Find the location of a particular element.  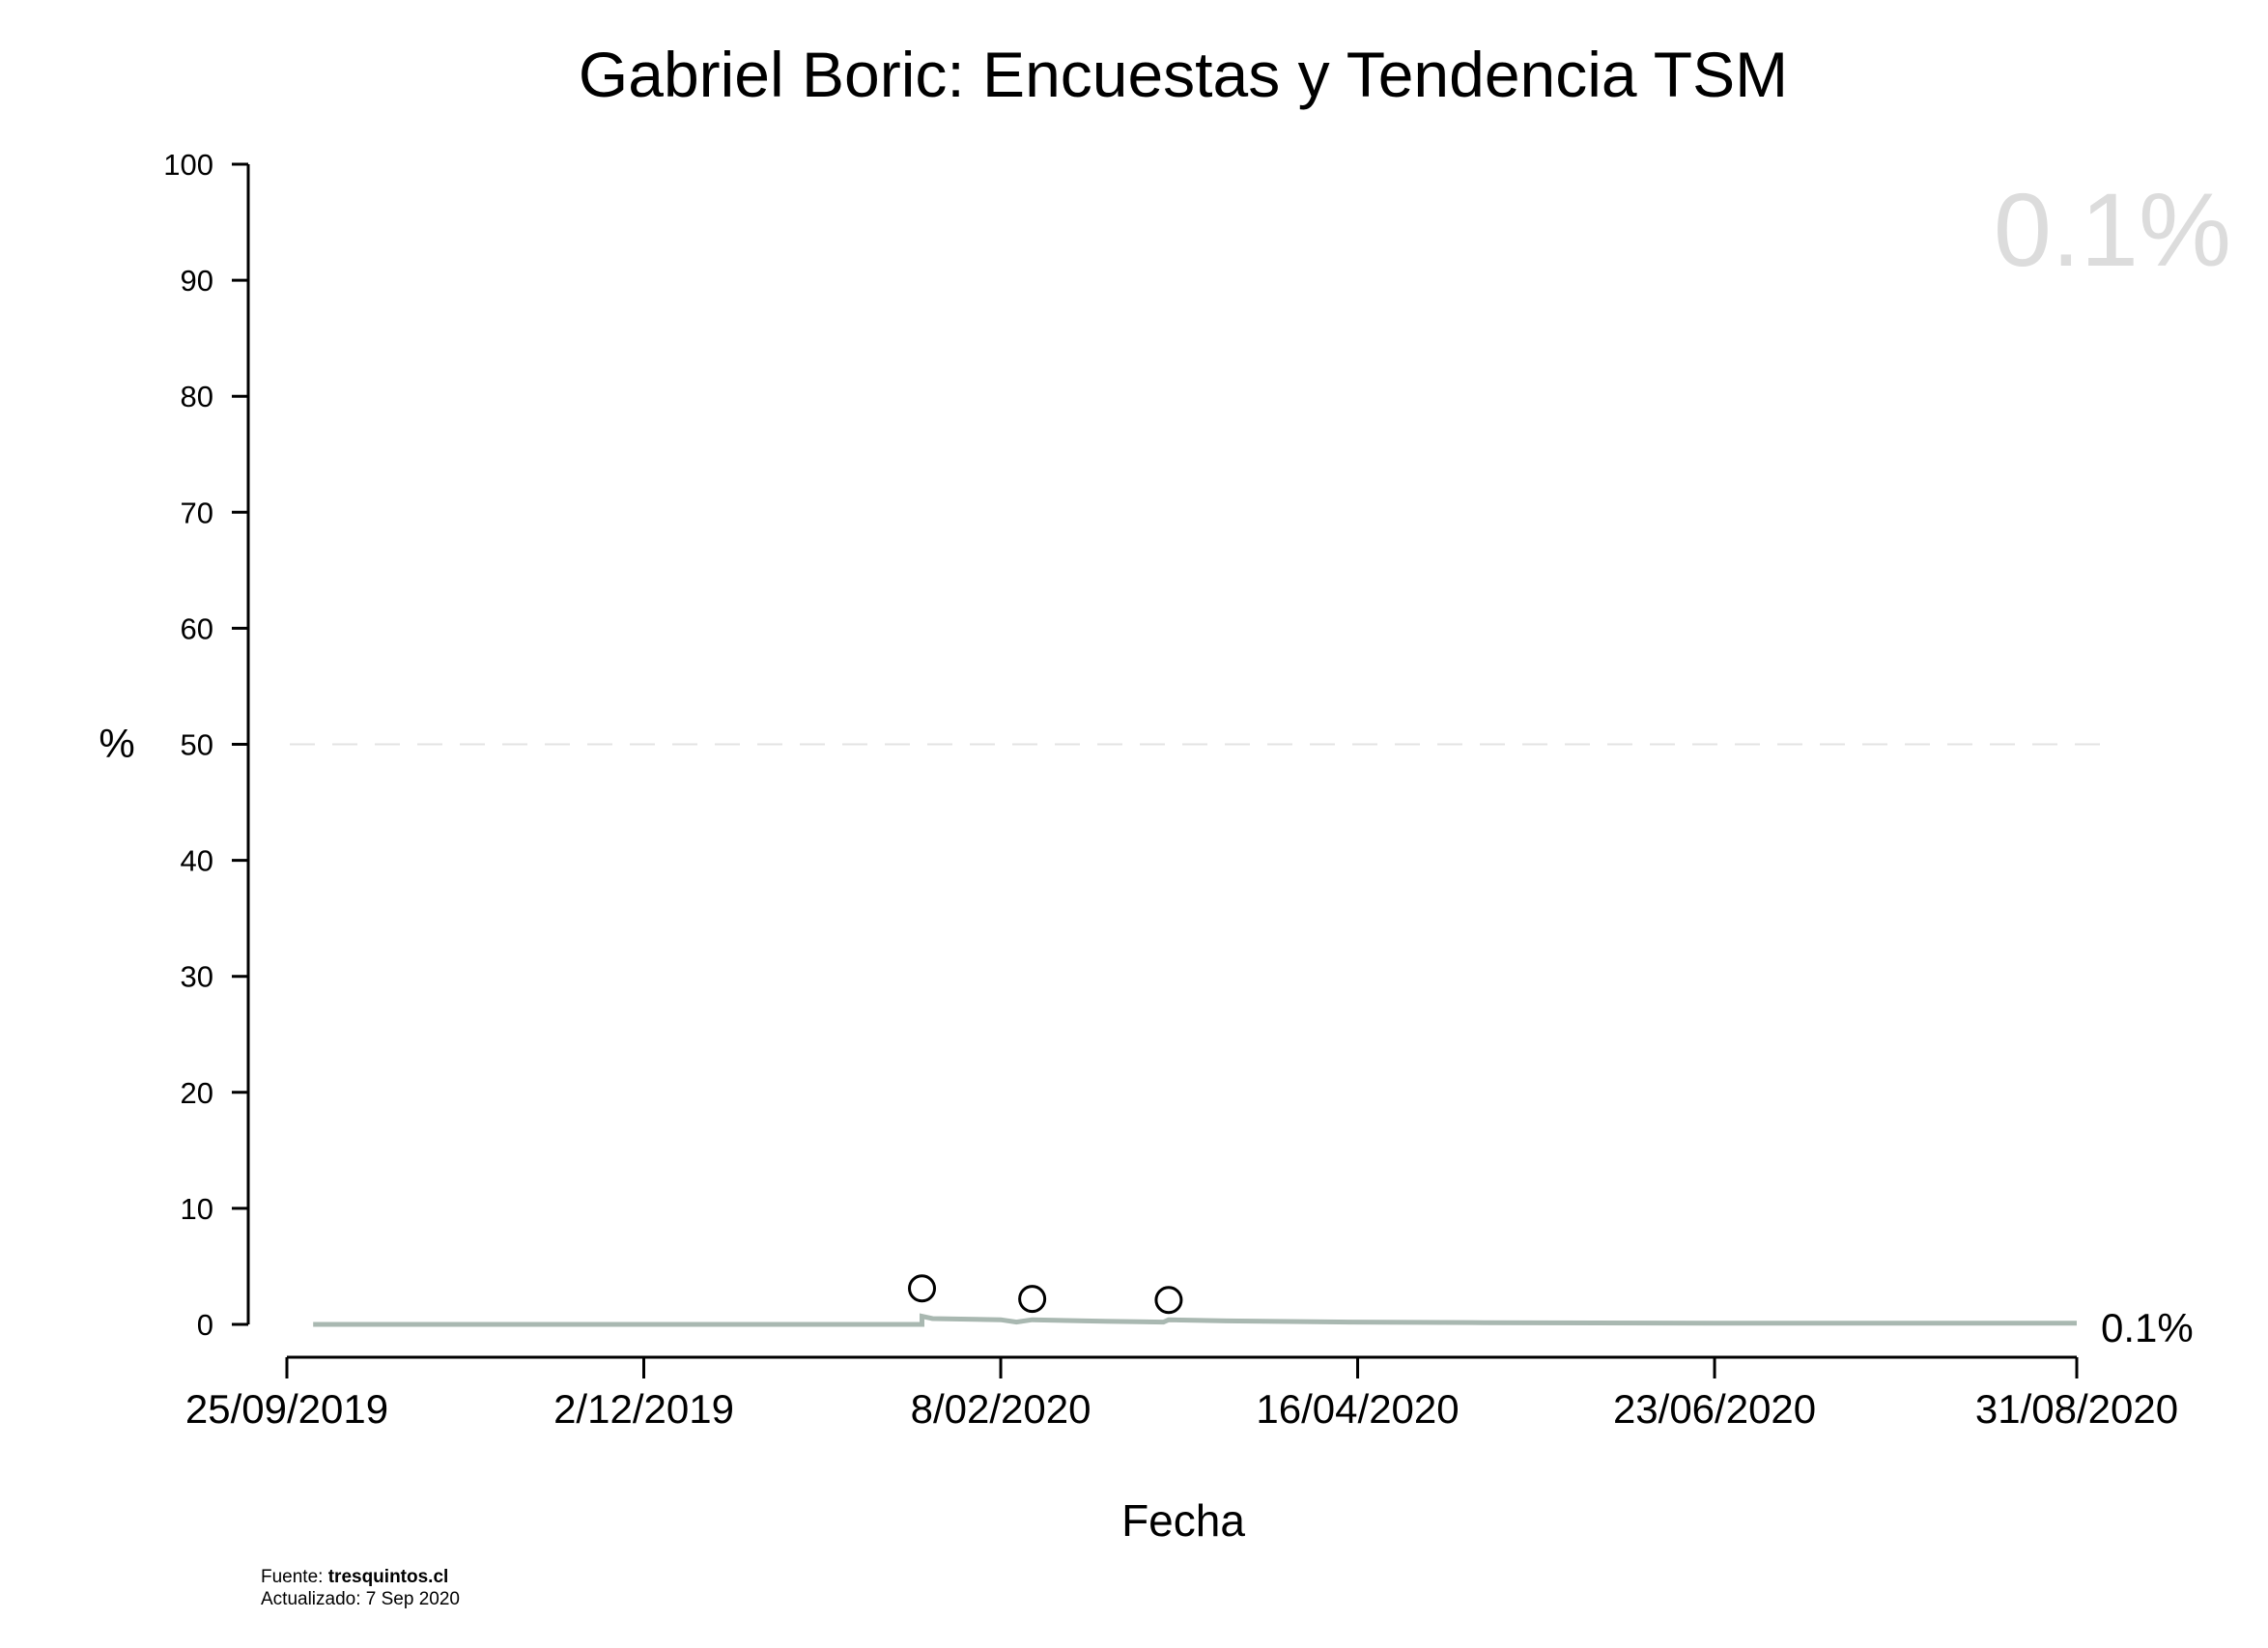

trend-line is located at coordinates (1195, 1320).